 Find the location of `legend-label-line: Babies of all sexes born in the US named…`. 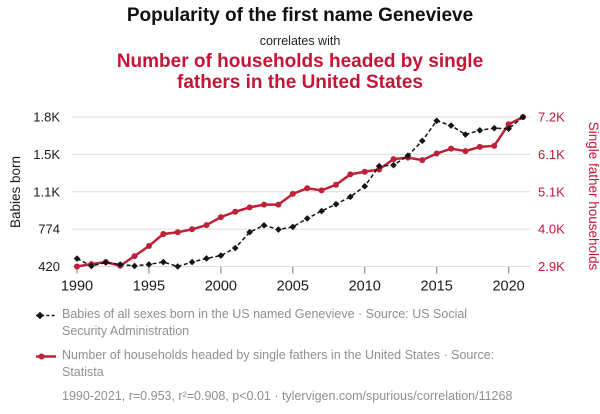

legend-label-line: Babies of all sexes born in the US named… is located at coordinates (265, 314).